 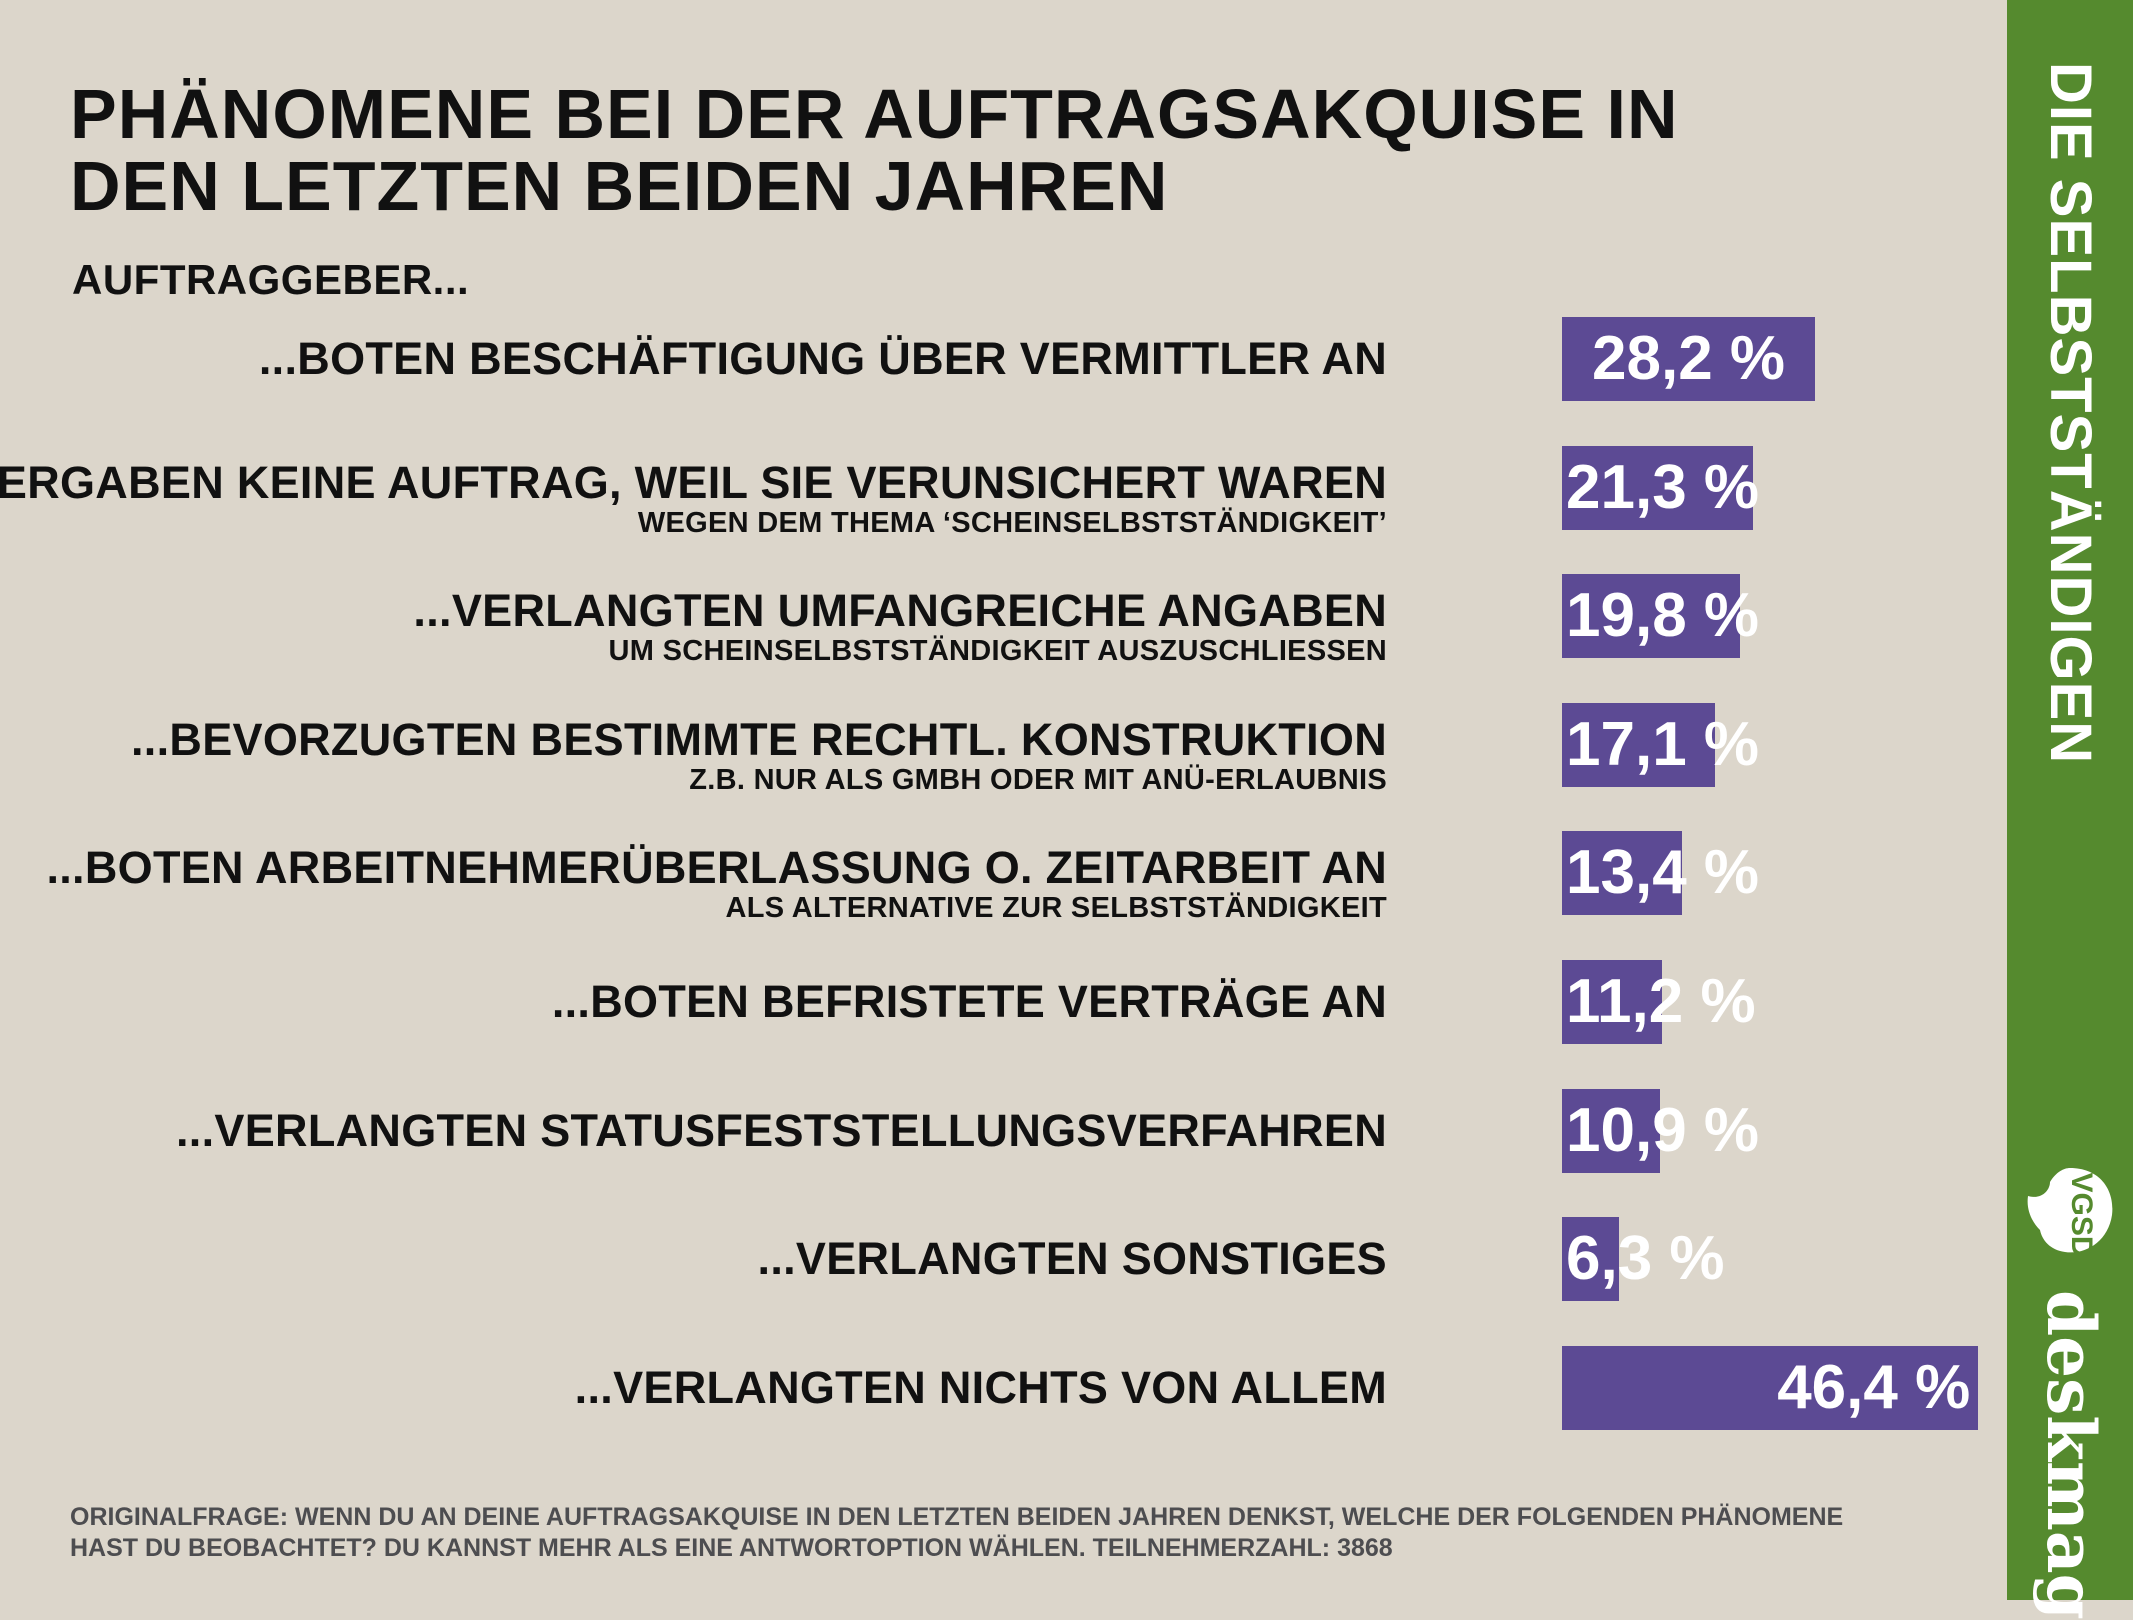 I want to click on category-label-main: ...VERLANGTEN UMFANGREICHE ANGABEN, so click(x=900, y=611).